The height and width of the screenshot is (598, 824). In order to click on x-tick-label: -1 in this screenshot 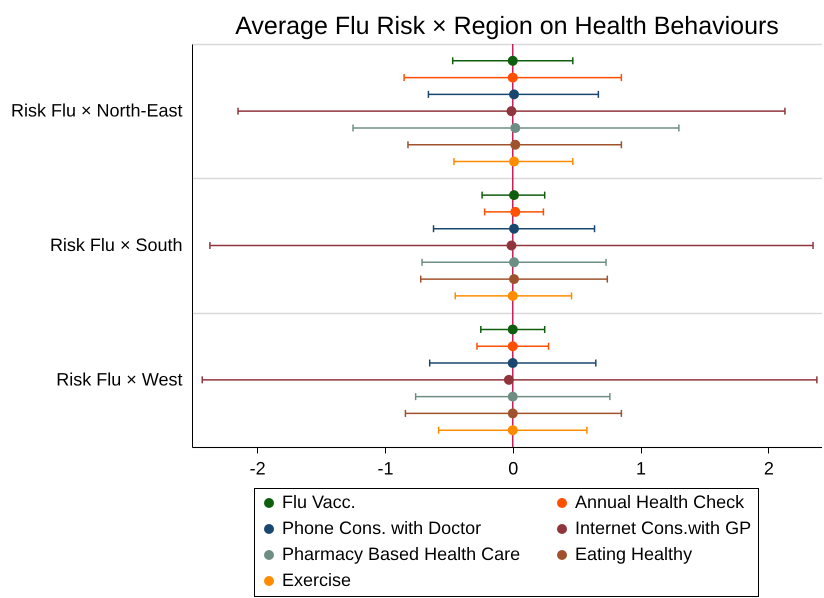, I will do `click(385, 468)`.